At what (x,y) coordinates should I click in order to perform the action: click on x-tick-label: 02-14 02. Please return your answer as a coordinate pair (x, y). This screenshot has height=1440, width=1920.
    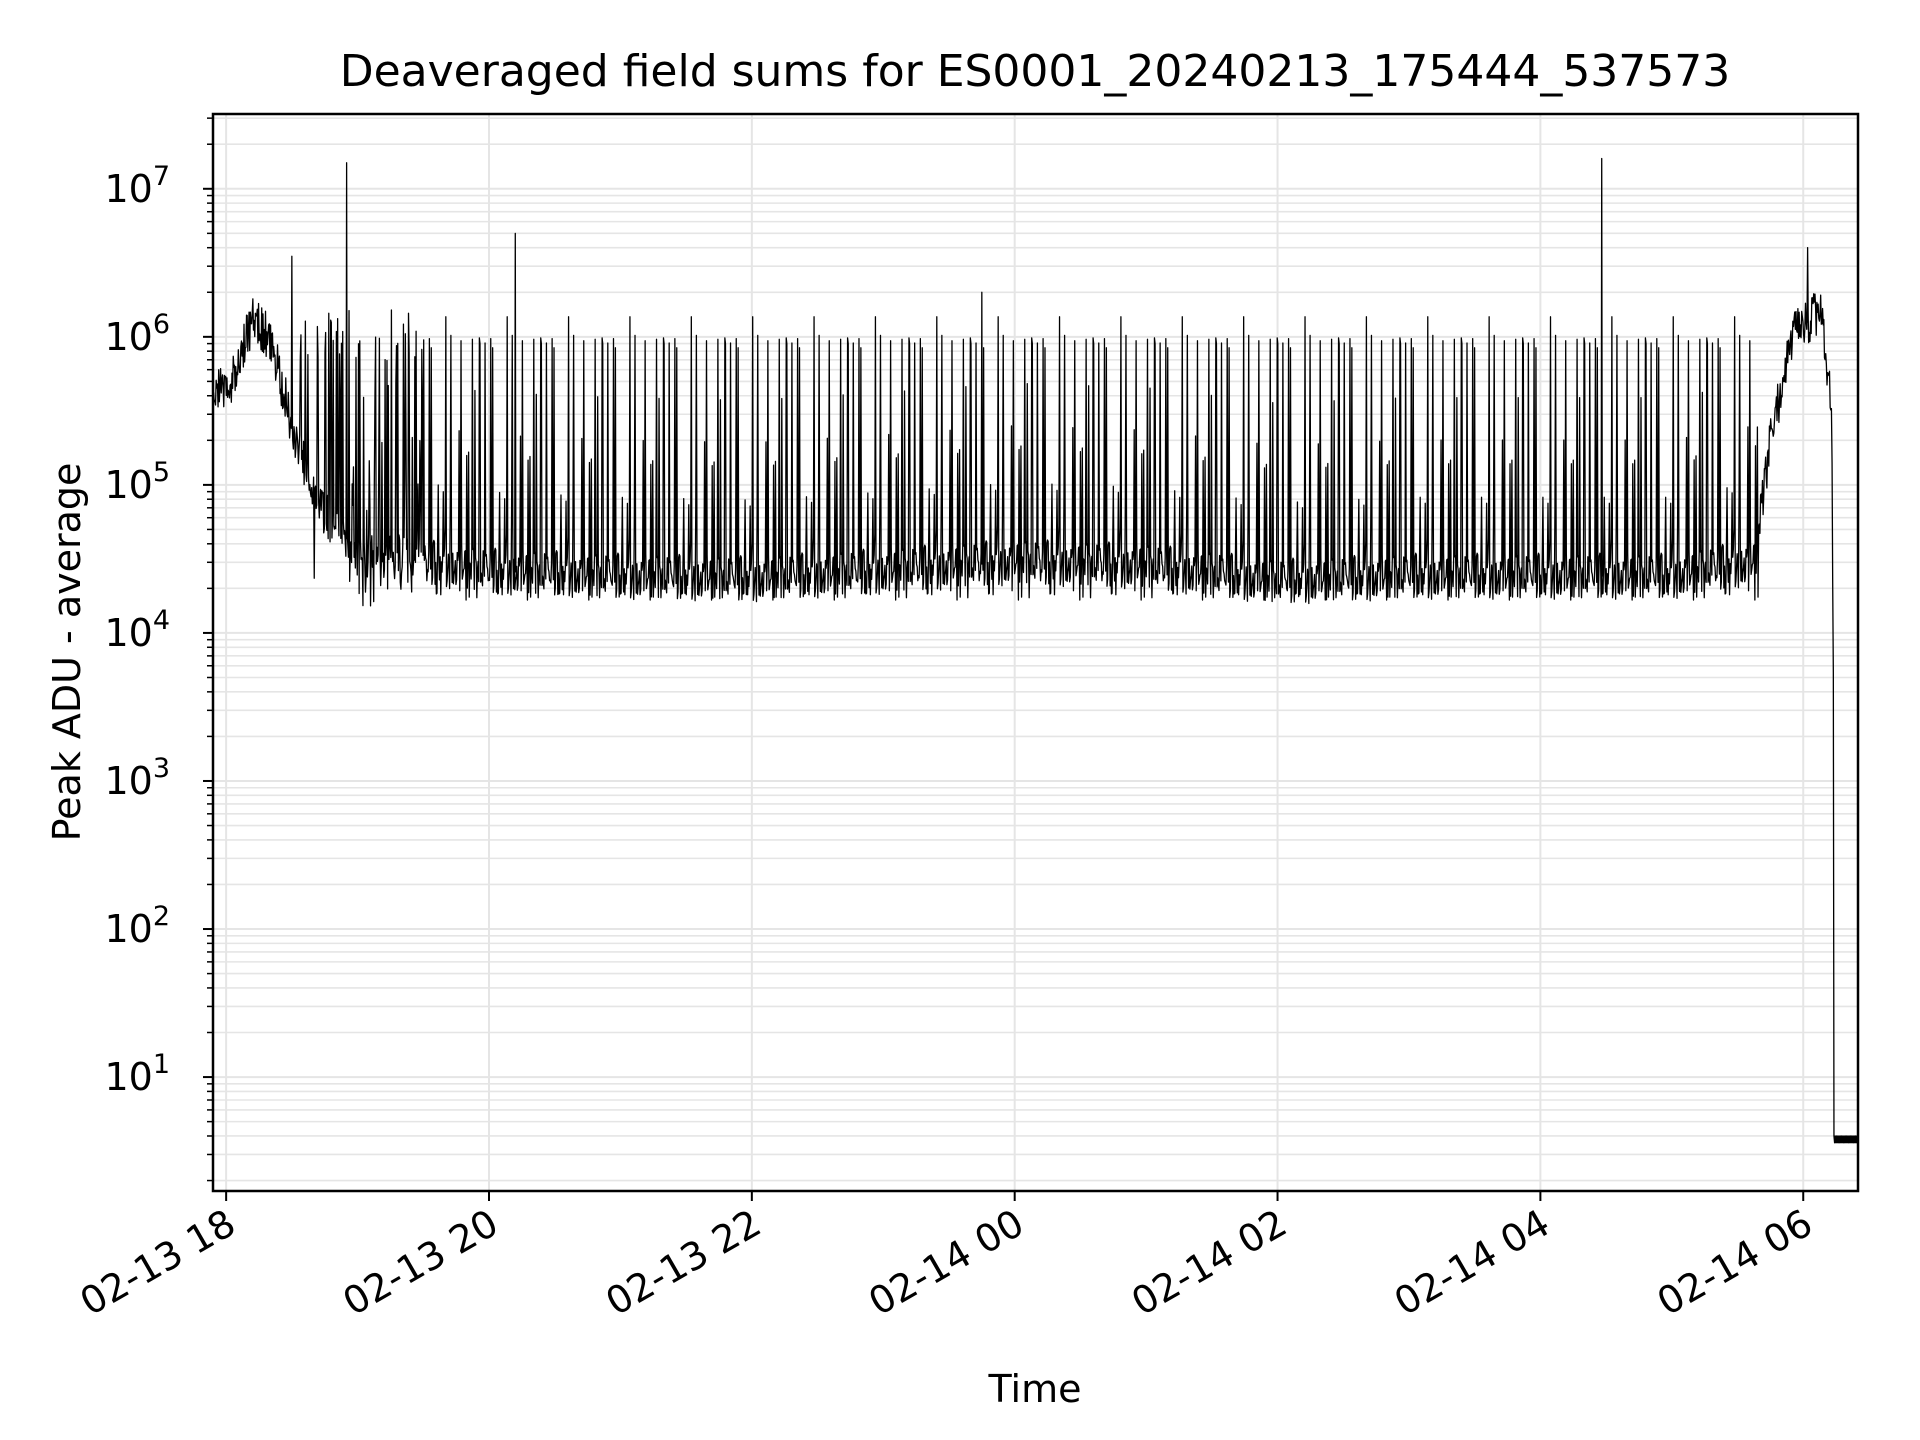
    Looking at the image, I should click on (1209, 1263).